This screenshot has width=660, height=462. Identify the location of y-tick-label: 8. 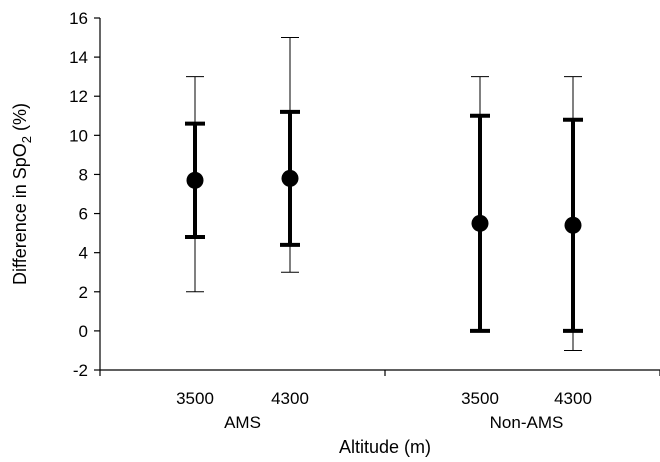
(83, 174).